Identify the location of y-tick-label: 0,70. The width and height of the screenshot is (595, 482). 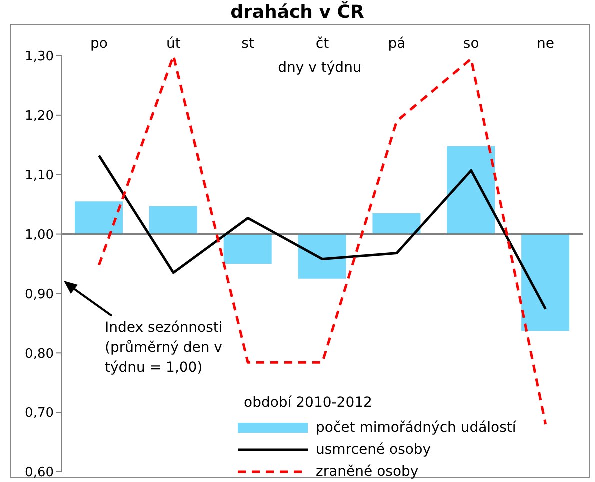
(39, 414).